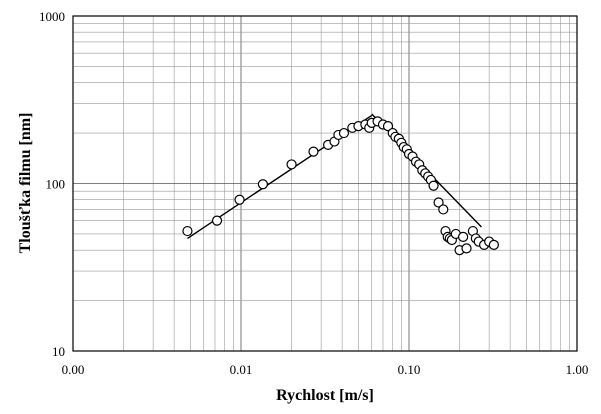  I want to click on y-axis-title: Tloušťka filmu [nm], so click(25, 183).